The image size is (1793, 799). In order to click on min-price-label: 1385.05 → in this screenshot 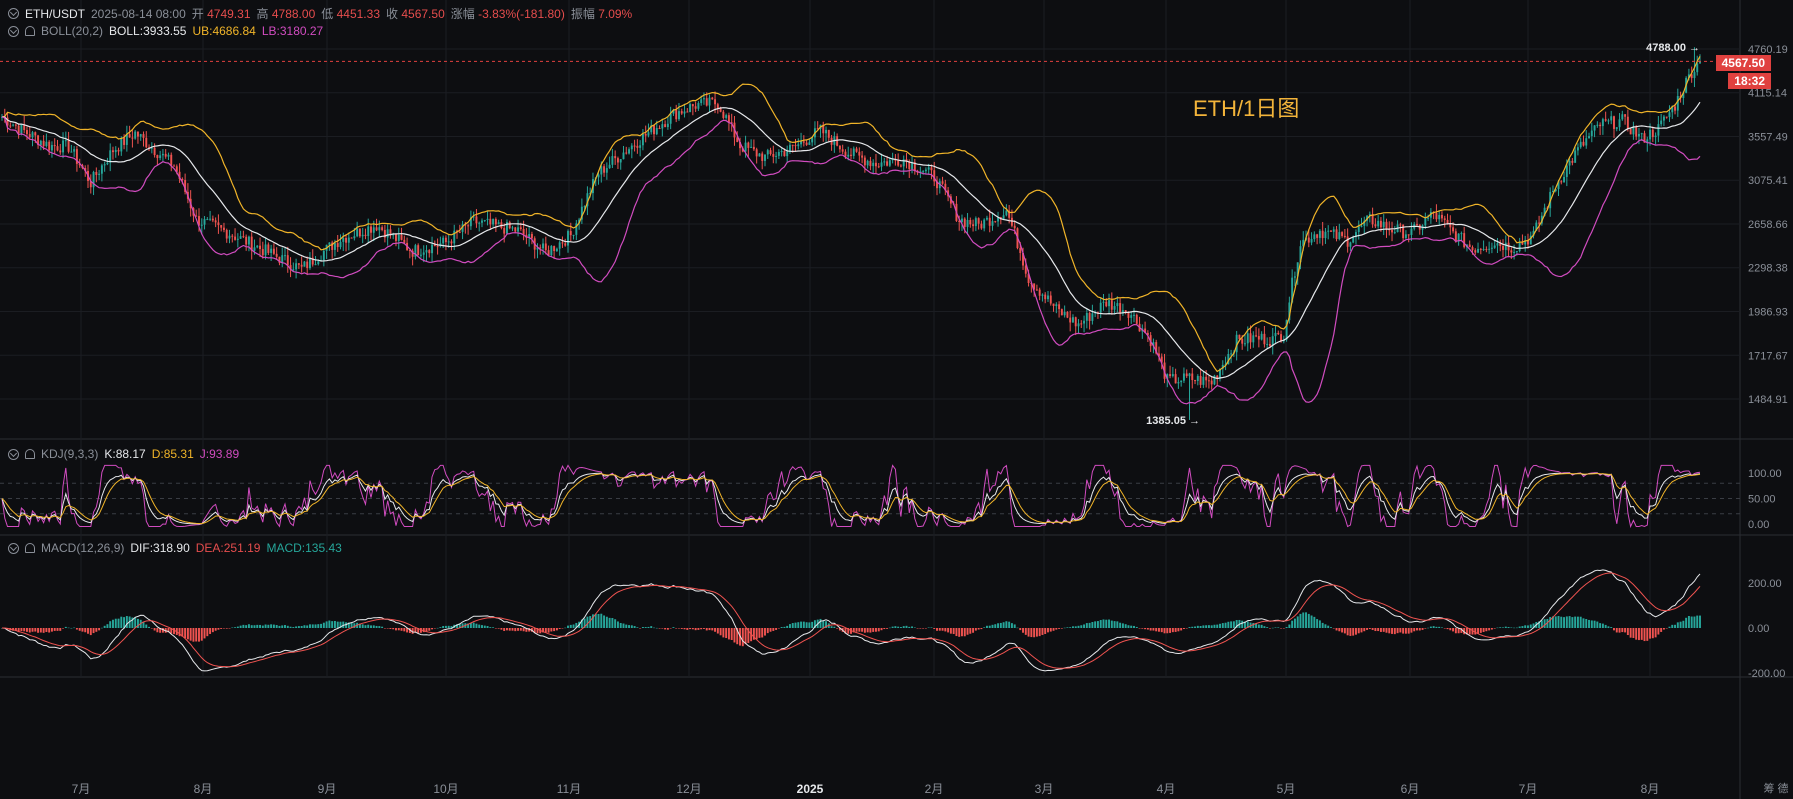, I will do `click(1173, 421)`.